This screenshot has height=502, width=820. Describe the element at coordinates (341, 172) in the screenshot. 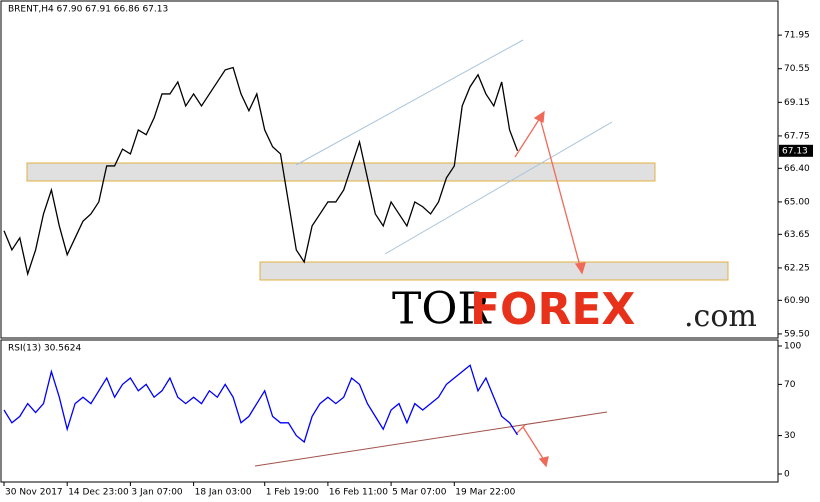

I see `resistance-zone` at that location.